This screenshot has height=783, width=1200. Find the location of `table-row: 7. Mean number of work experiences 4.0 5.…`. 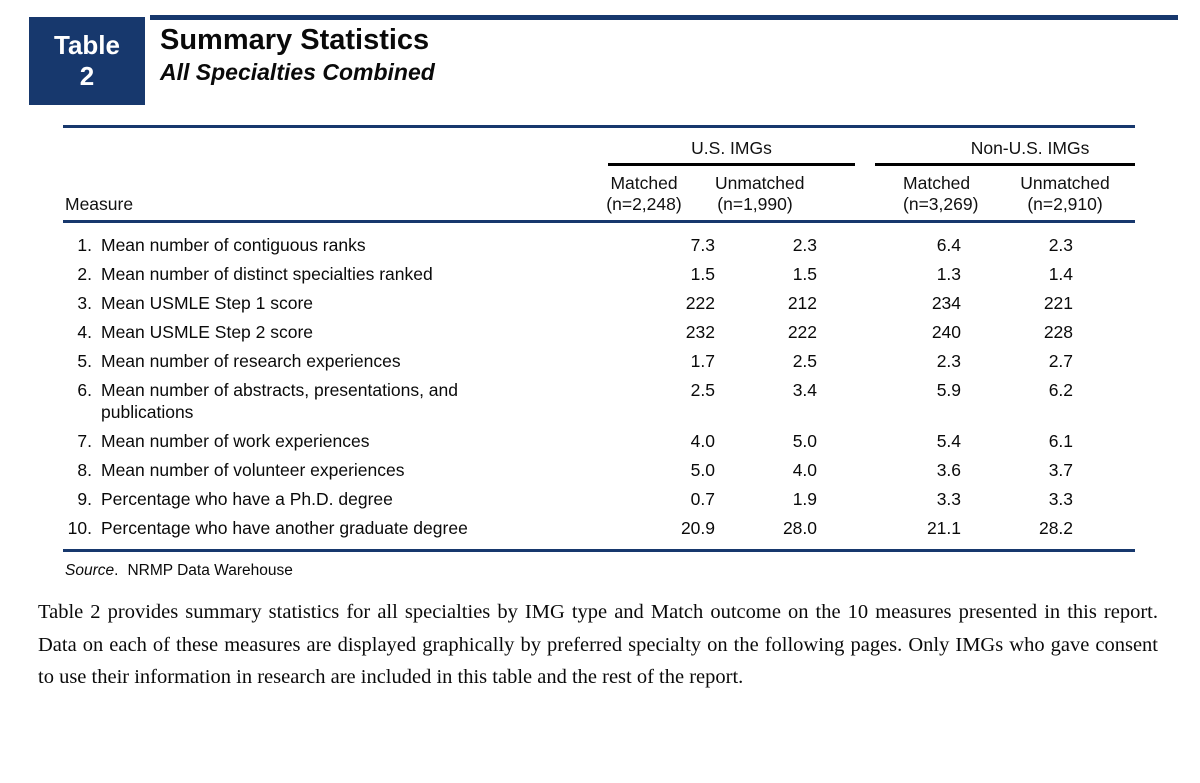

table-row: 7. Mean number of work experiences 4.0 5.… is located at coordinates (599, 441).